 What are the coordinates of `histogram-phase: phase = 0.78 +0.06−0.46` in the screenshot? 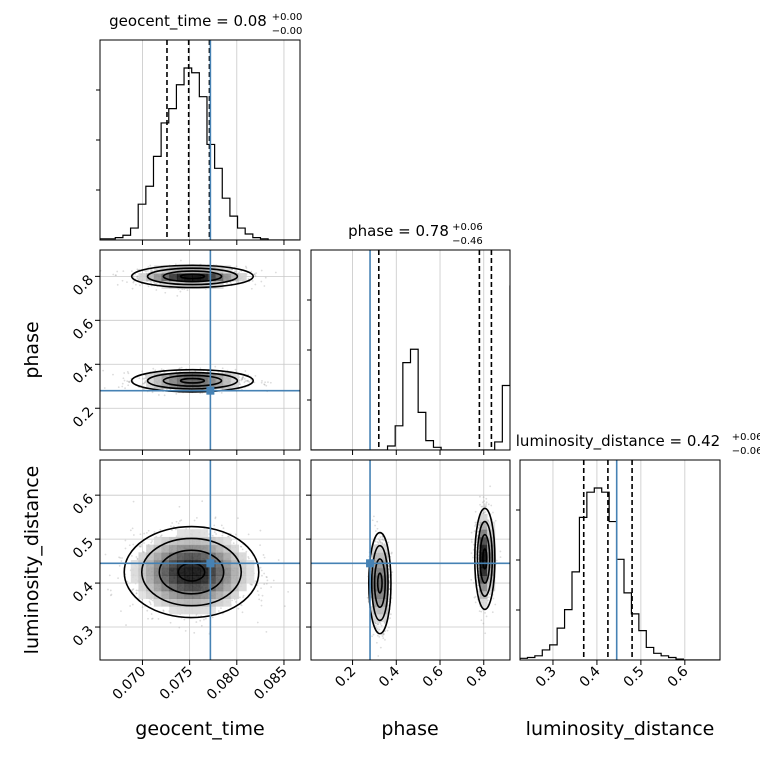 It's located at (409, 338).